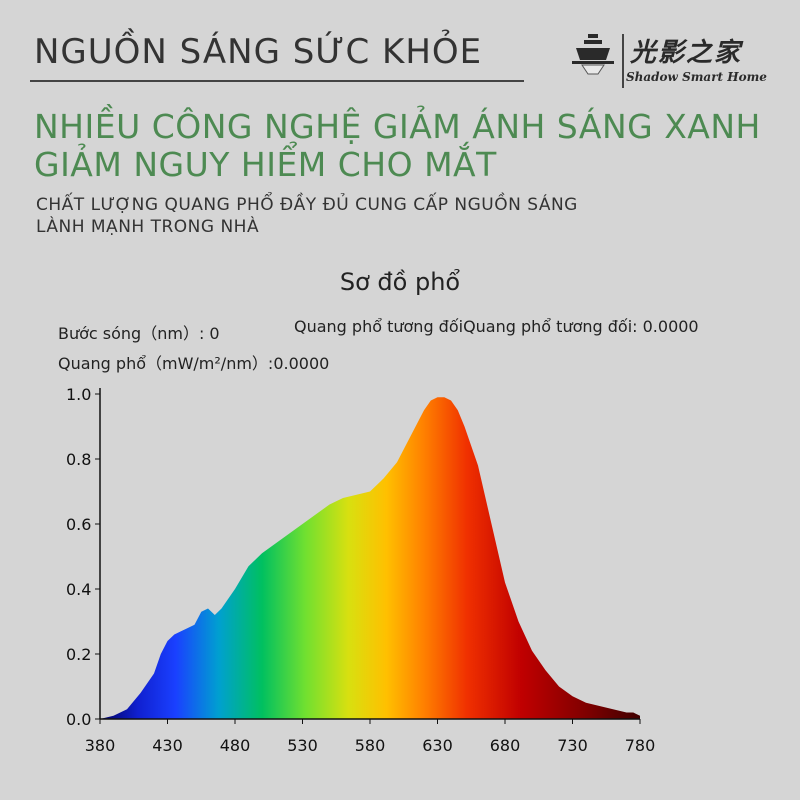  What do you see at coordinates (78, 719) in the screenshot?
I see `y-tick-label: 0.0` at bounding box center [78, 719].